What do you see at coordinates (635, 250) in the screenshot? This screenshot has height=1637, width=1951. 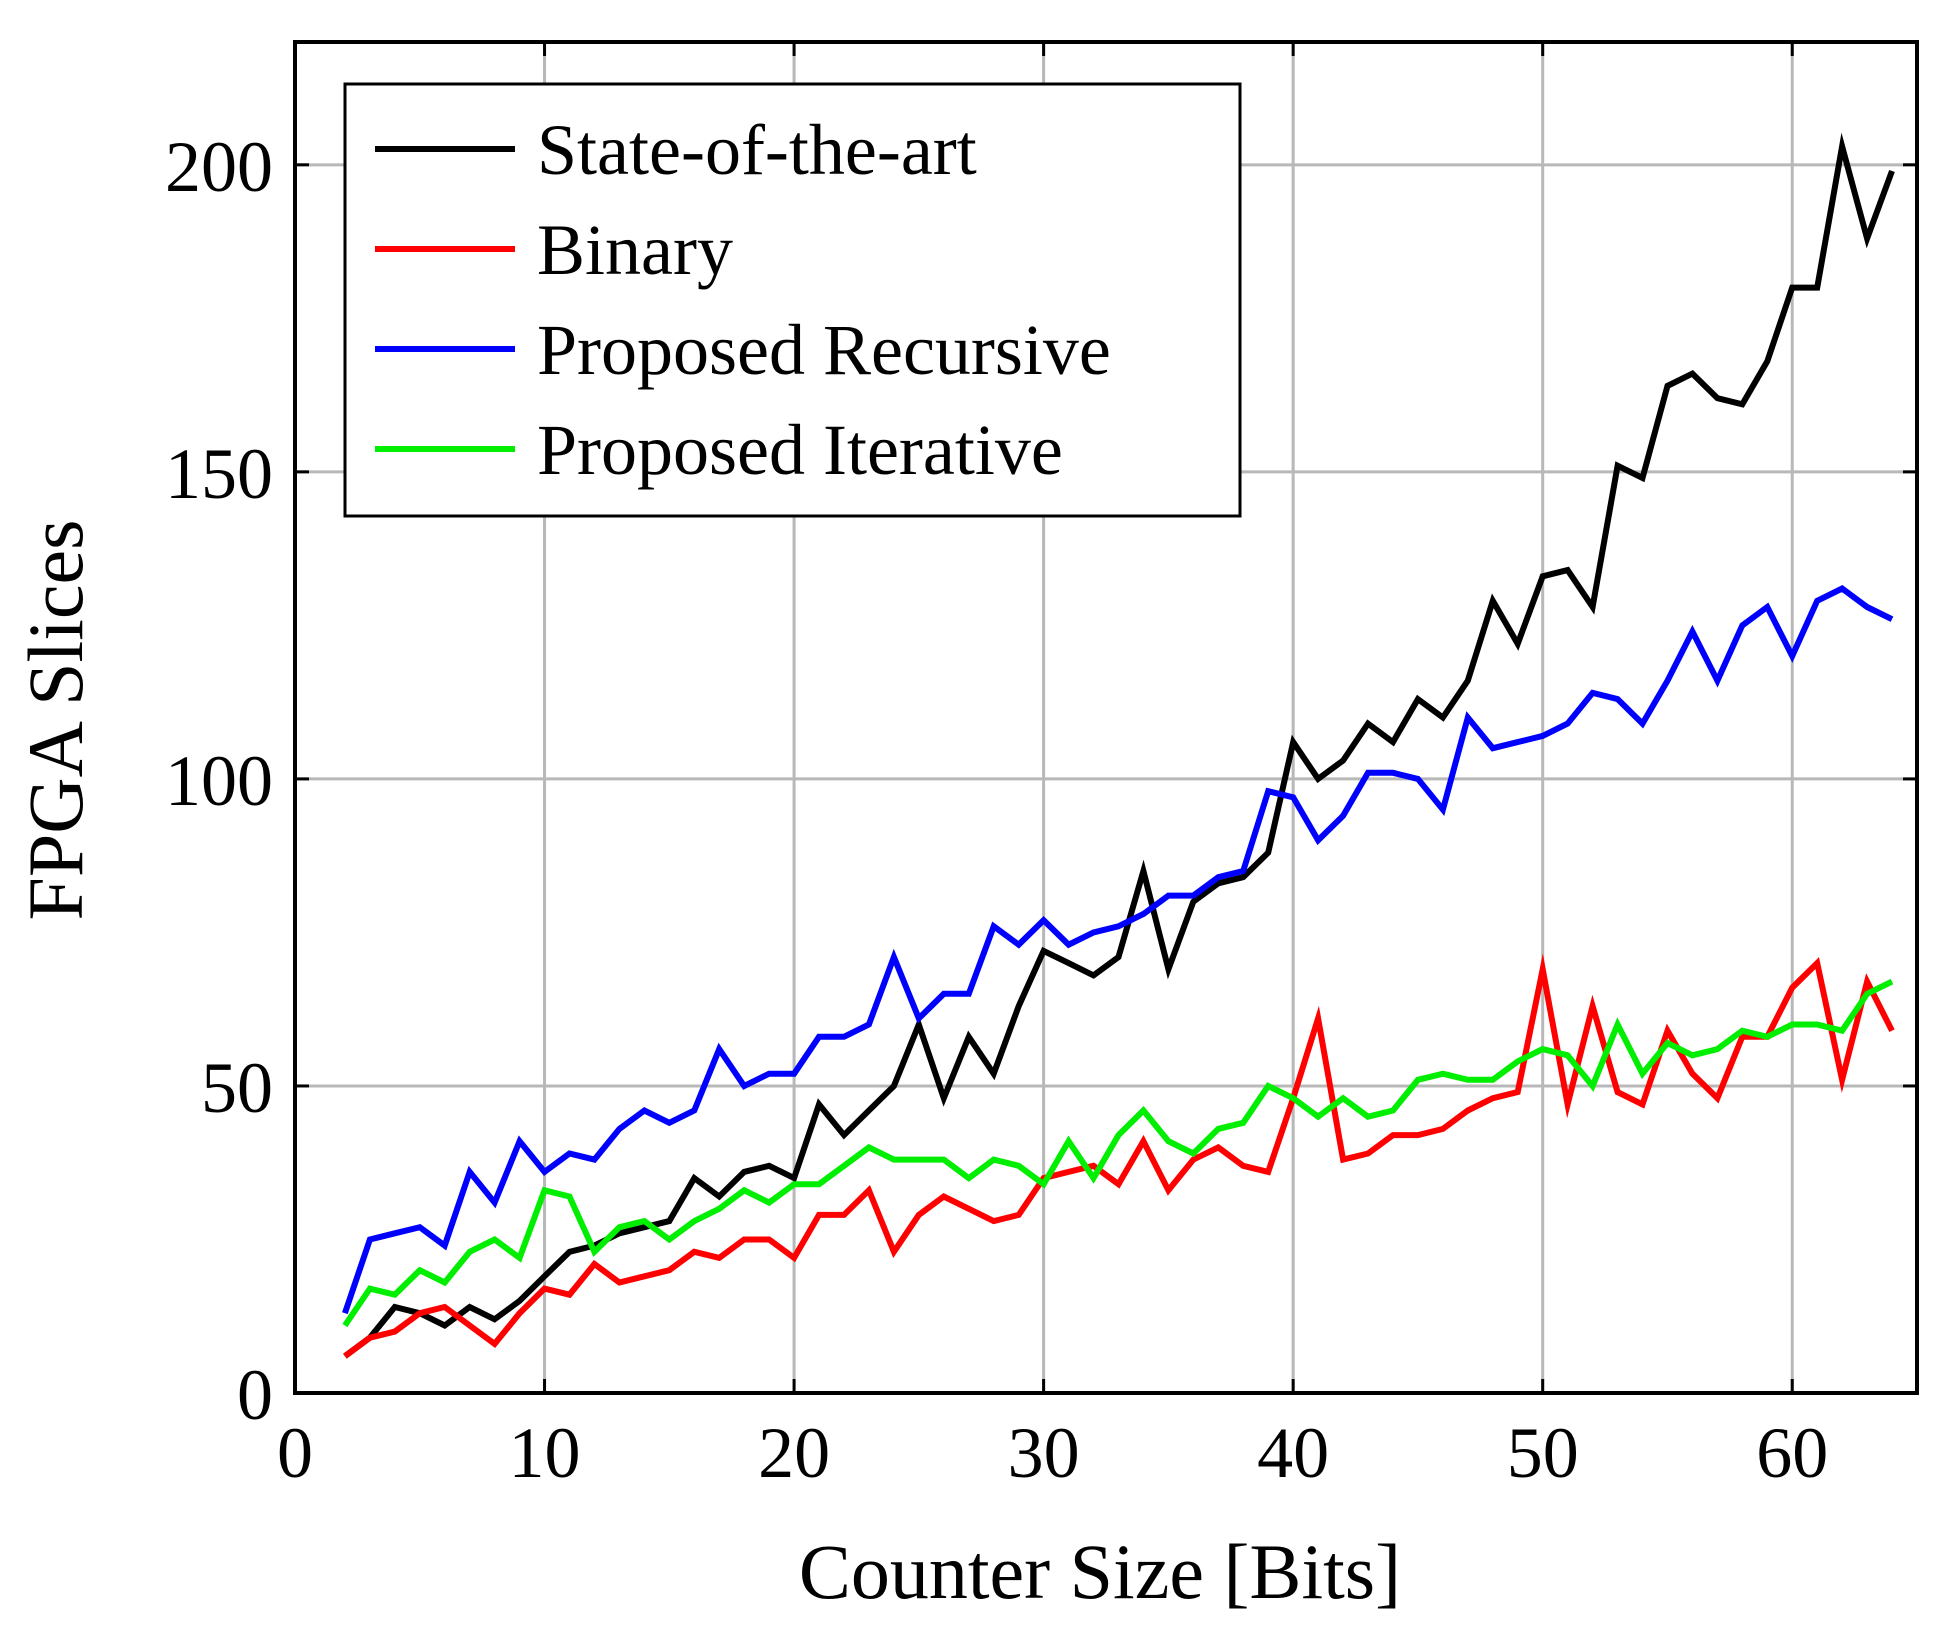 I see `legend-label-1: Binary` at bounding box center [635, 250].